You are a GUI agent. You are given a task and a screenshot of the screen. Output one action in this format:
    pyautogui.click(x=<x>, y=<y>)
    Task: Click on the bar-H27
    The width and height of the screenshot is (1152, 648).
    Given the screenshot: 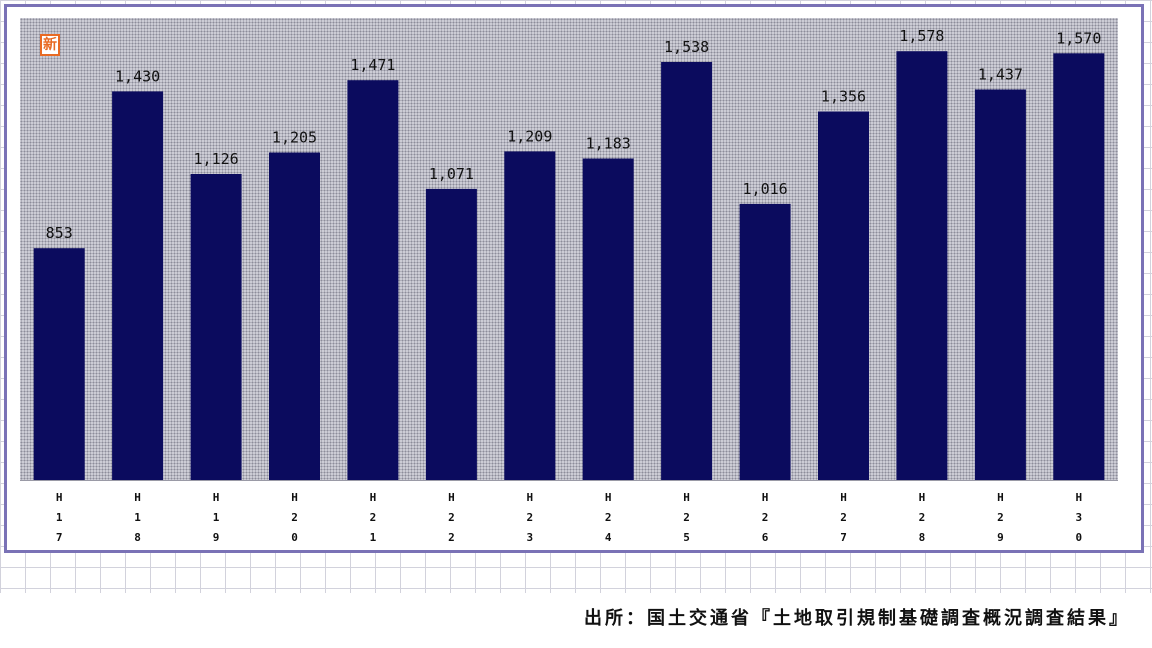 What is the action you would take?
    pyautogui.click(x=843, y=295)
    